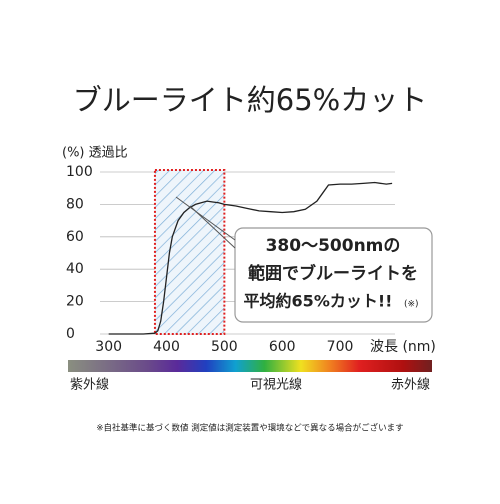  Describe the element at coordinates (403, 347) in the screenshot. I see `x-axis-label: 波長 (nm)` at that location.